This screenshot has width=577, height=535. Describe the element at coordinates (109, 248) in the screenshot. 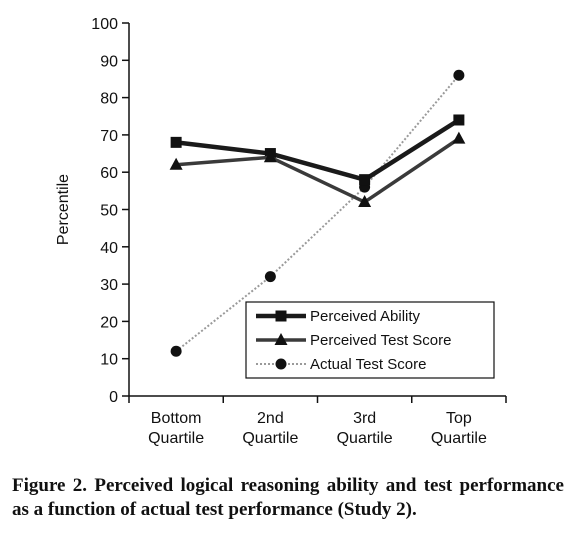

I see `y-tick-label: 40` at that location.